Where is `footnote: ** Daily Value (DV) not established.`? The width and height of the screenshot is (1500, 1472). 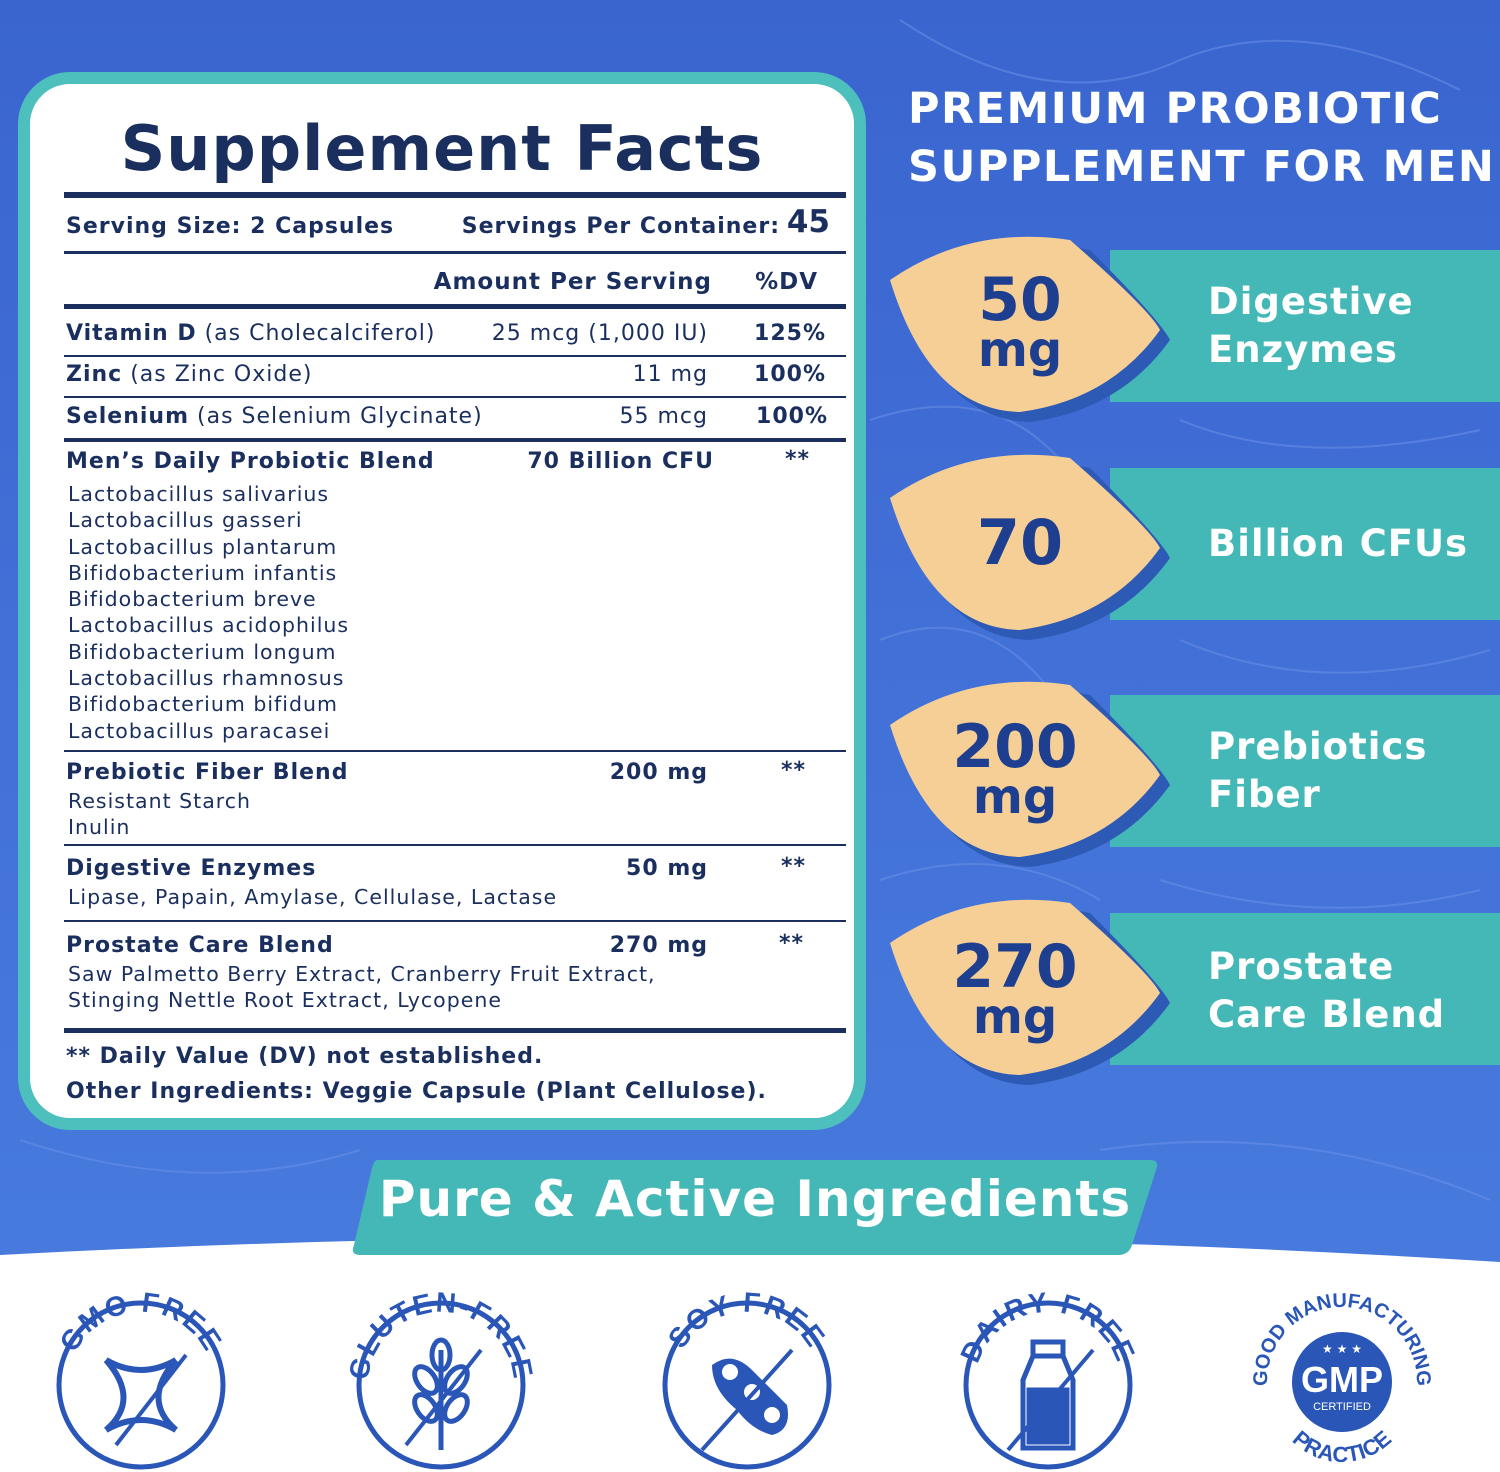
footnote: ** Daily Value (DV) not established. is located at coordinates (305, 1056).